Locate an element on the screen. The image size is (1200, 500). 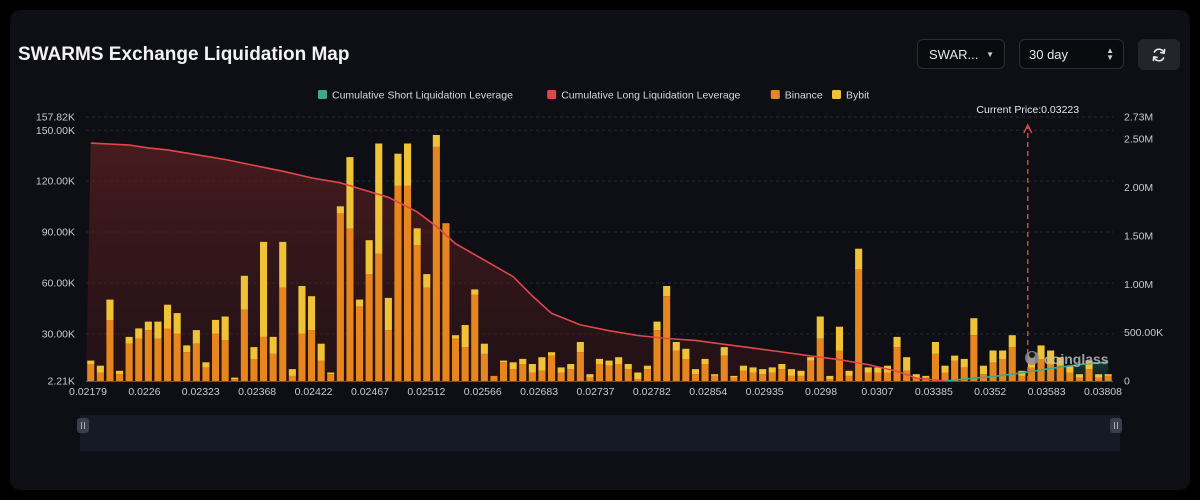
y-right-tick-label: 1.50M is located at coordinates (1138, 236).